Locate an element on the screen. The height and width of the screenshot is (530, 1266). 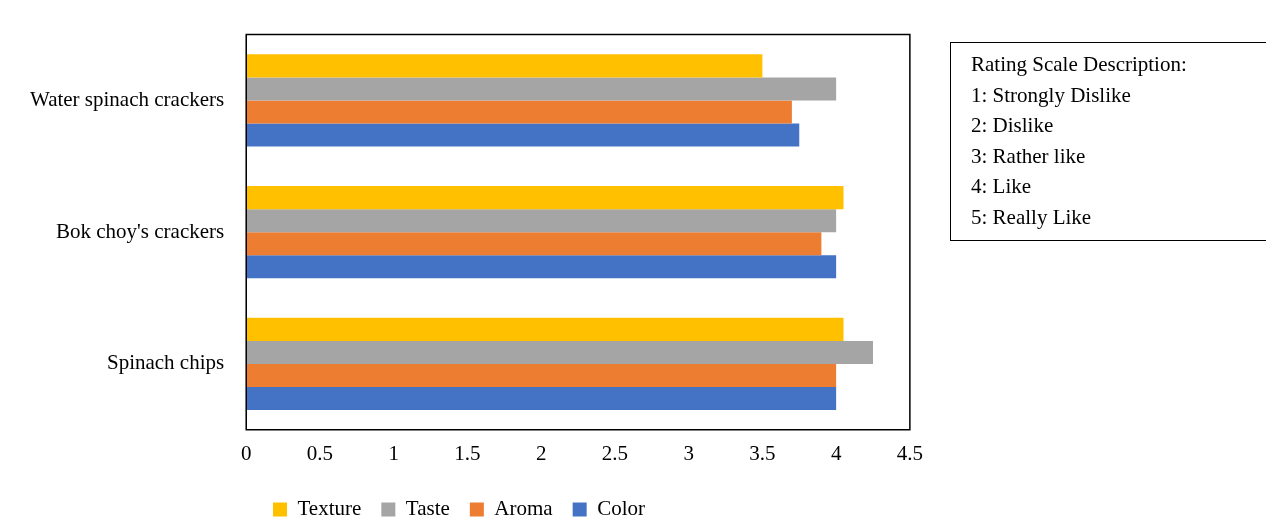
text: 3: Rather like is located at coordinates (1029, 156).